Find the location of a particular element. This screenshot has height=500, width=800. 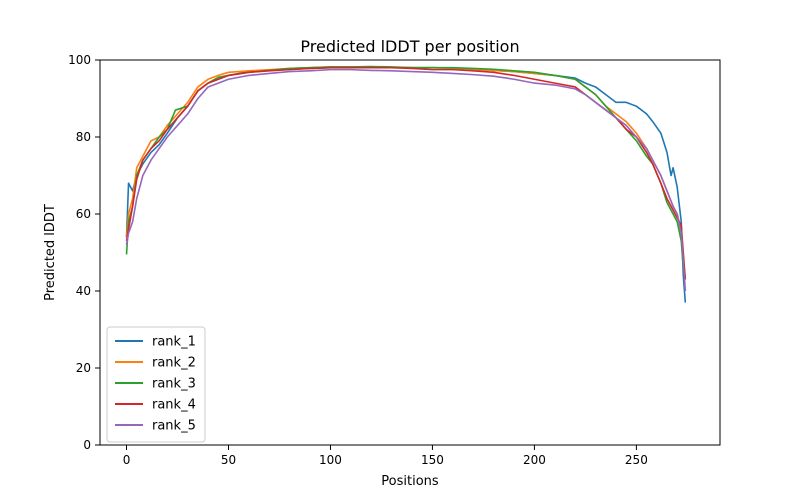

y-tick-label: 60 is located at coordinates (83, 214).